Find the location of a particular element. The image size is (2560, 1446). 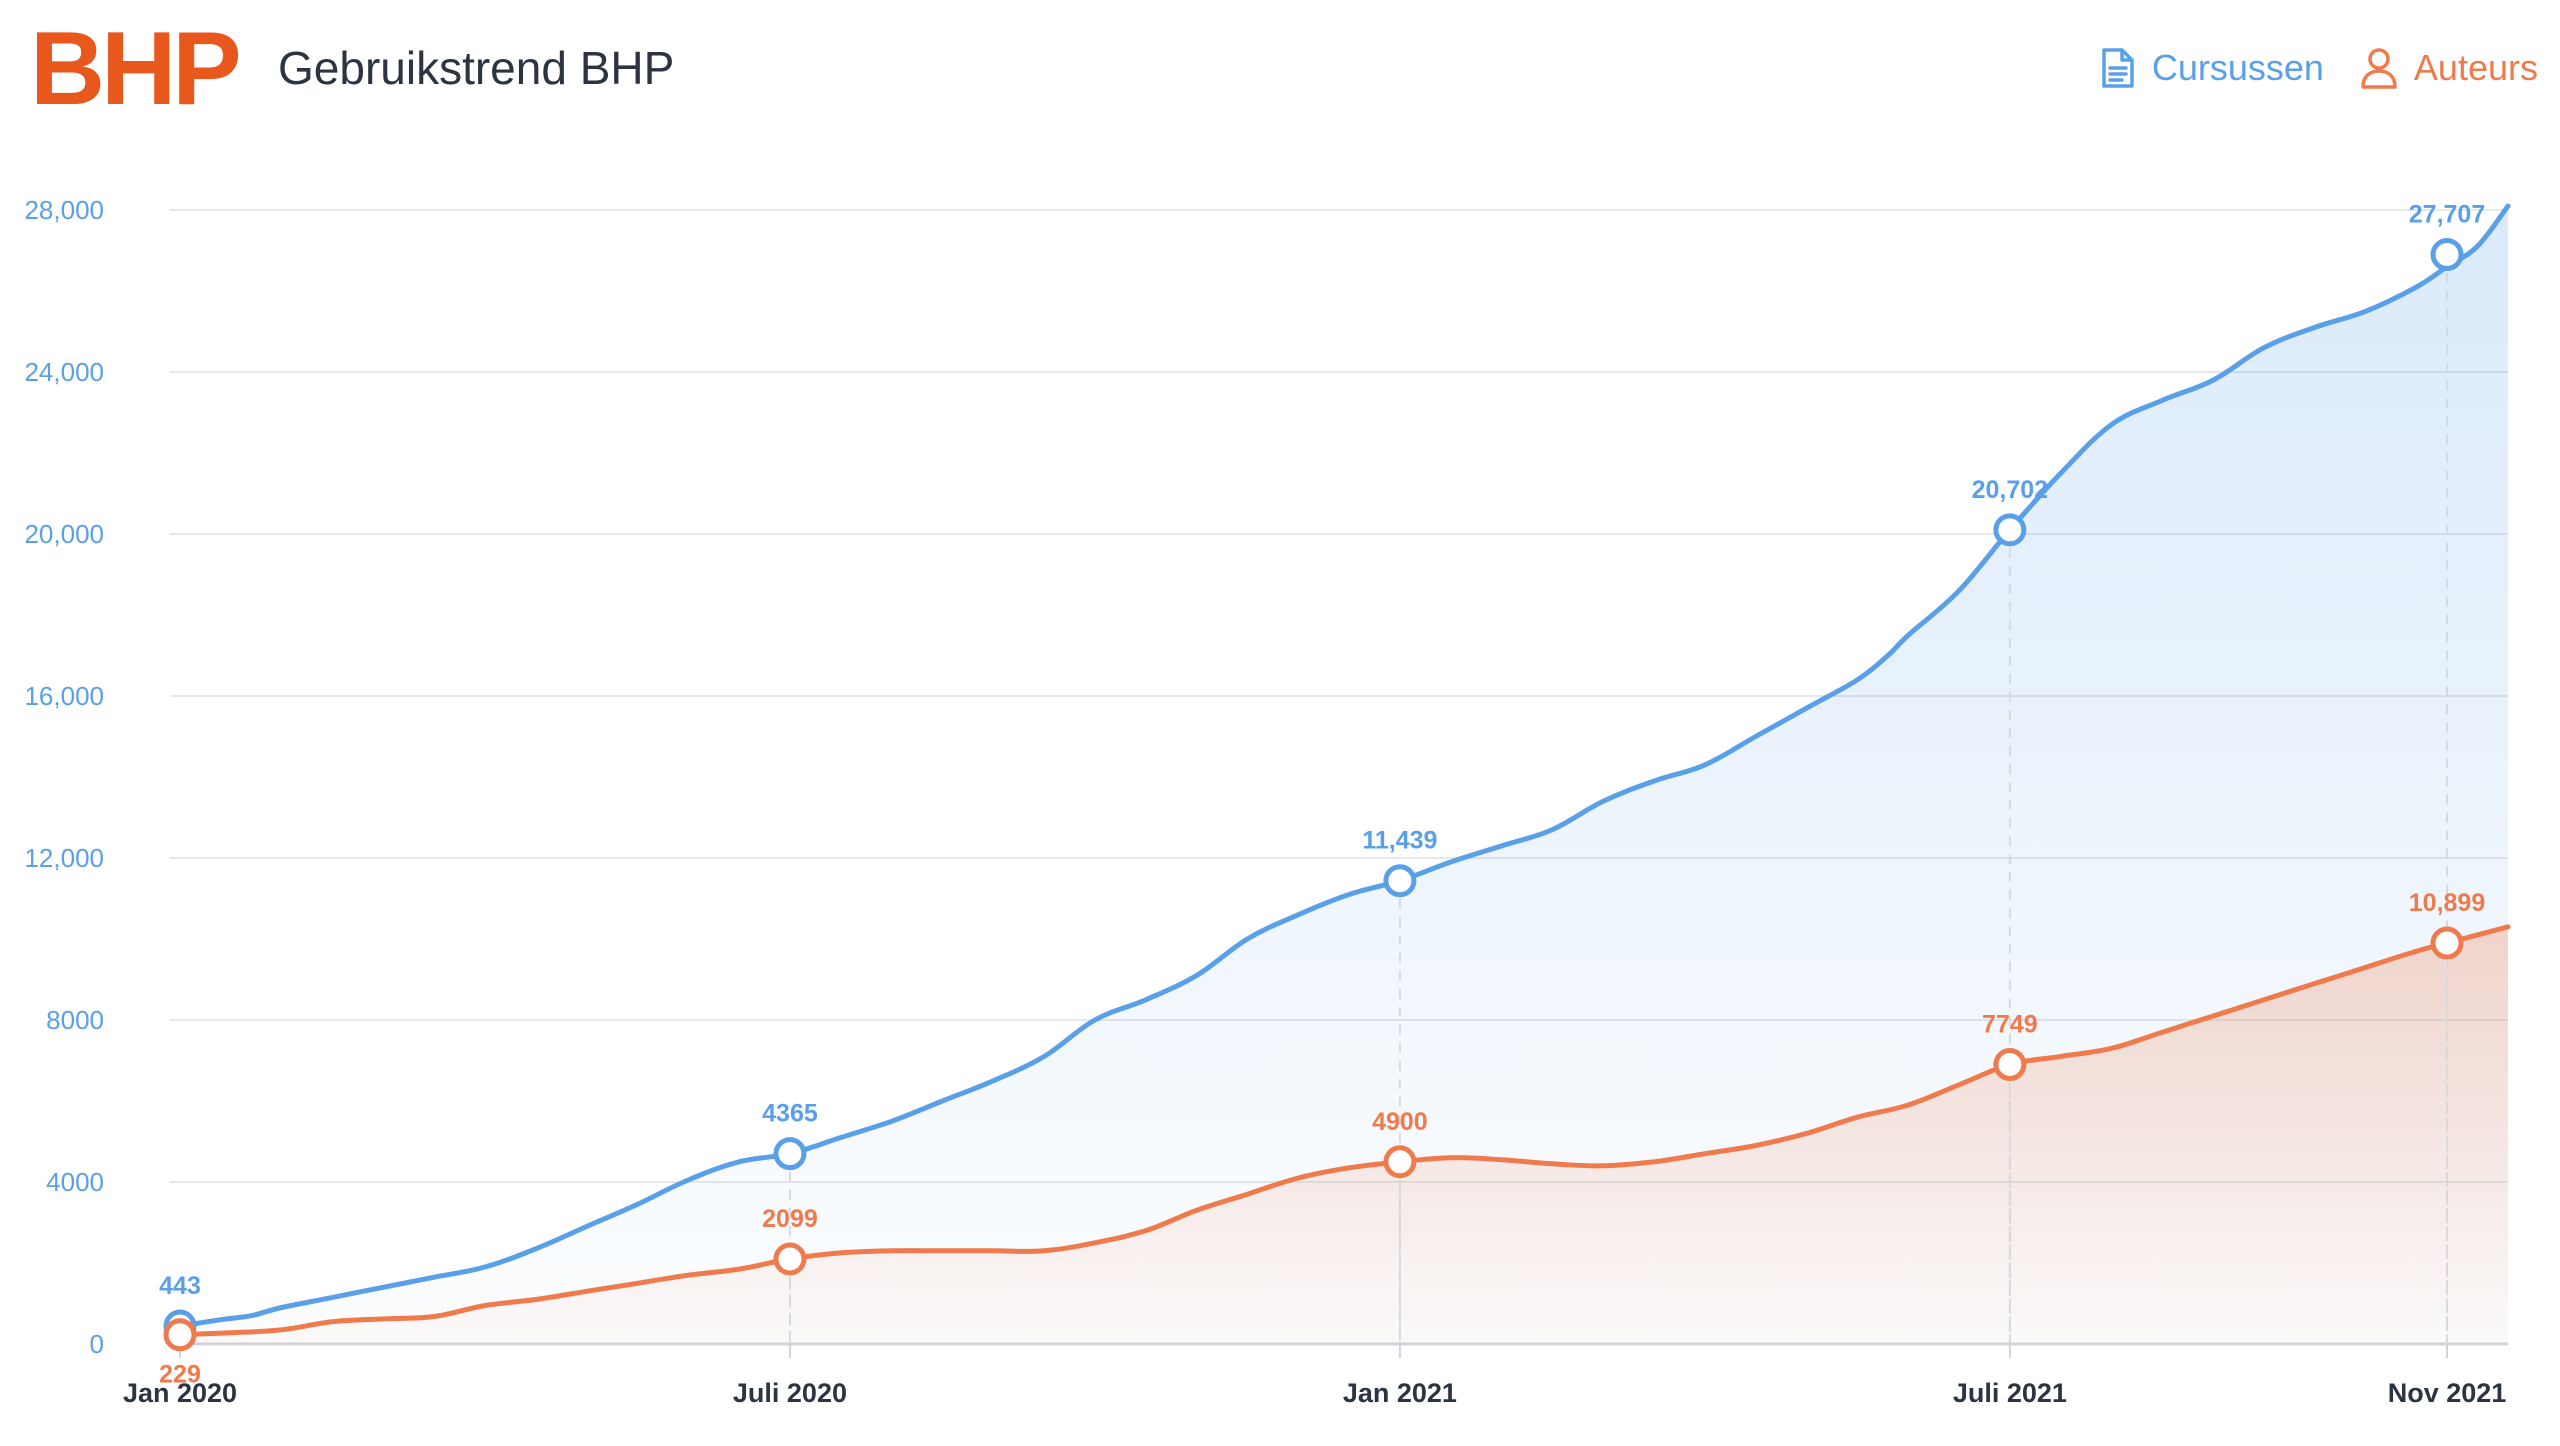

data-label-cursussen: 27,707 is located at coordinates (2447, 215).